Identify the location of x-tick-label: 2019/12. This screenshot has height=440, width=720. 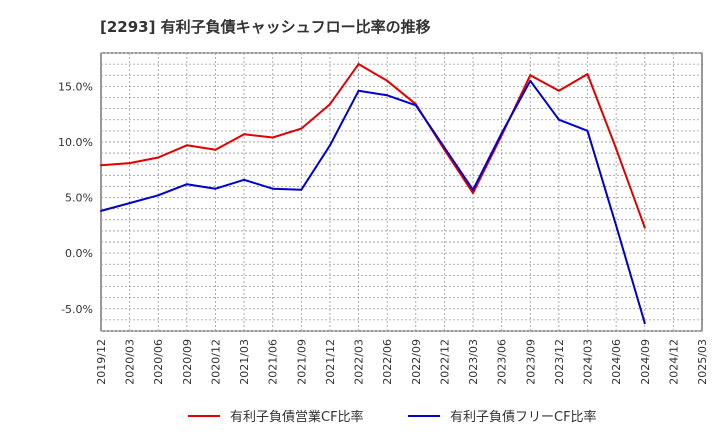
(101, 362).